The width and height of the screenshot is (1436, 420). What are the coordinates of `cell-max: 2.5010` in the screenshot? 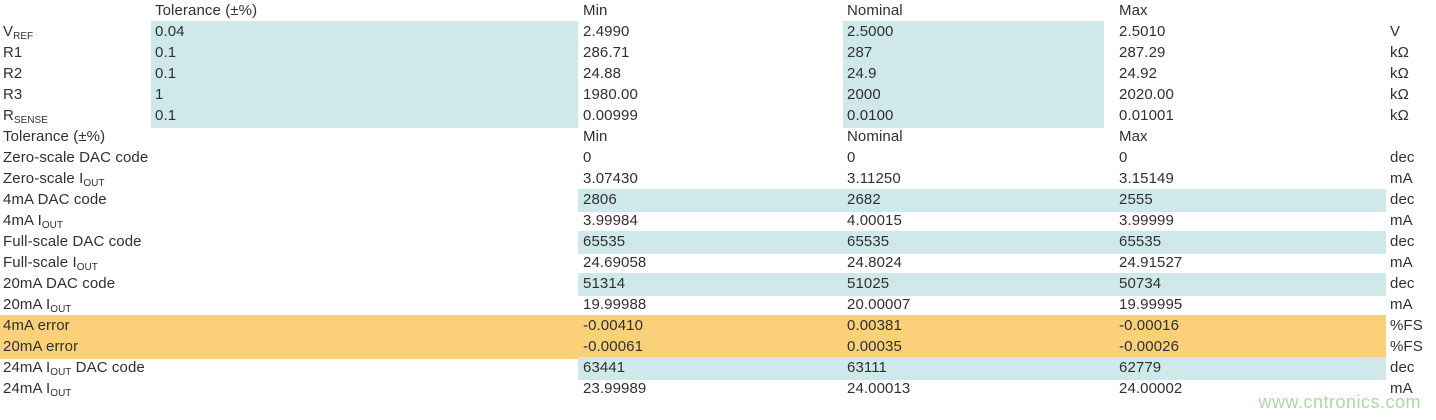 It's located at (1142, 31).